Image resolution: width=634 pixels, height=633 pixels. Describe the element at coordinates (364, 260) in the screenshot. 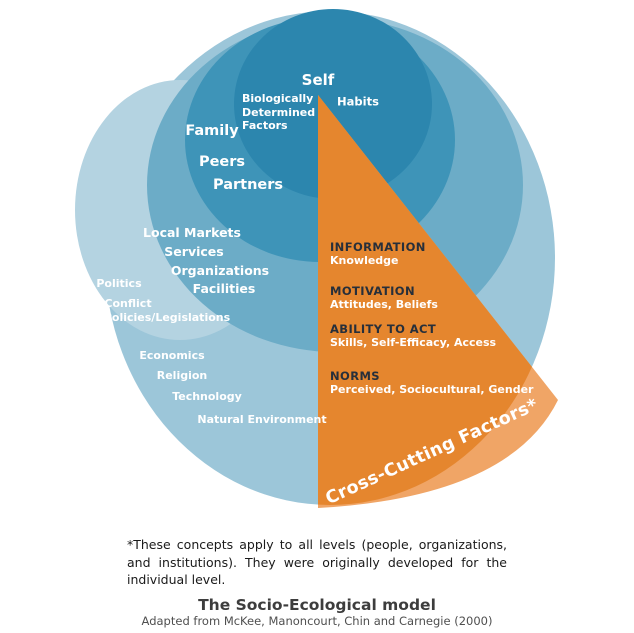

I see `factor-information-subtitle: Knowledge` at that location.